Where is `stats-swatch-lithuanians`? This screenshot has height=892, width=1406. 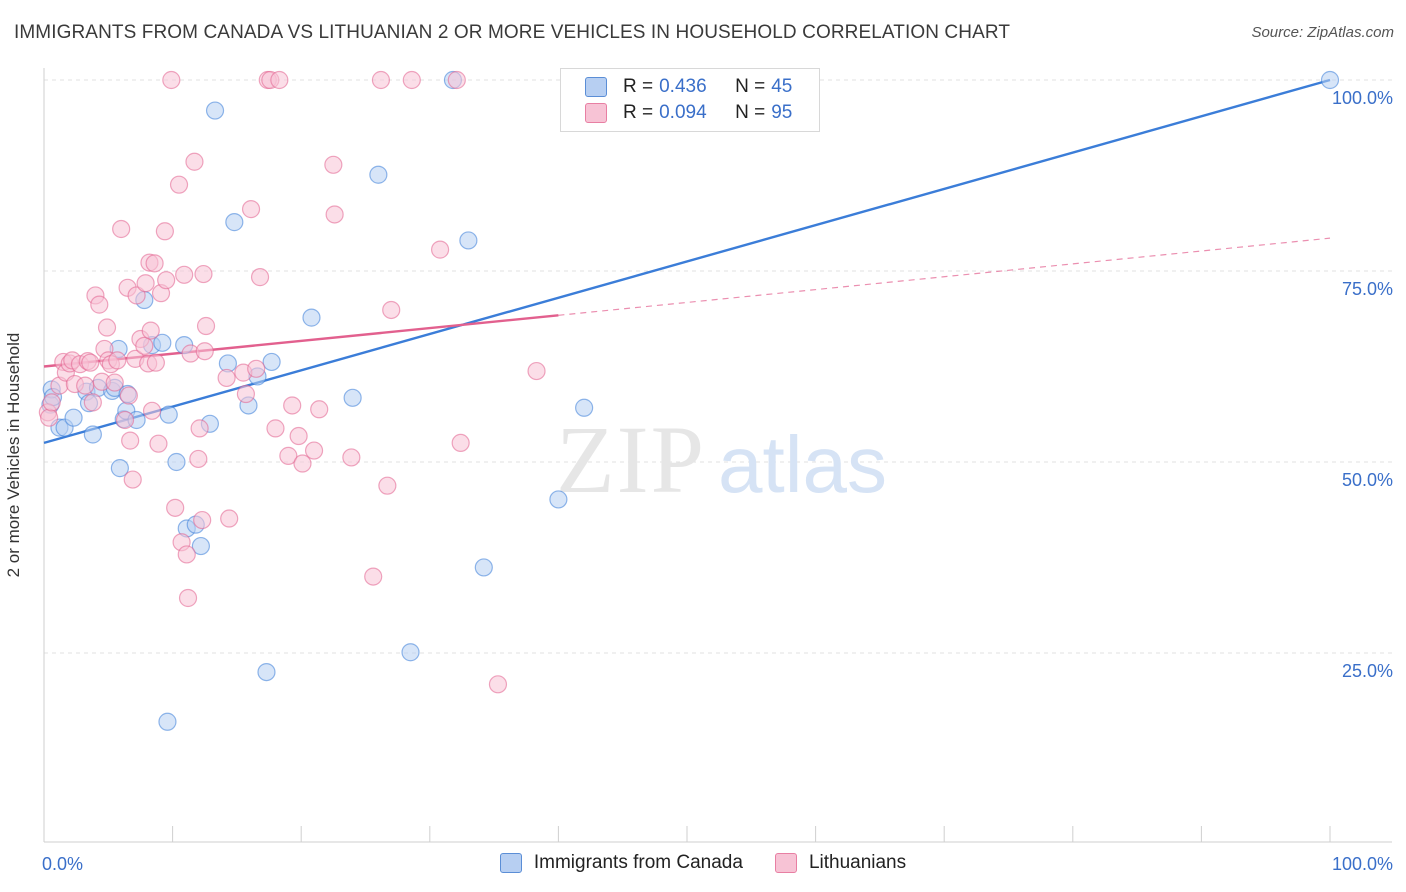 stats-swatch-lithuanians is located at coordinates (596, 113).